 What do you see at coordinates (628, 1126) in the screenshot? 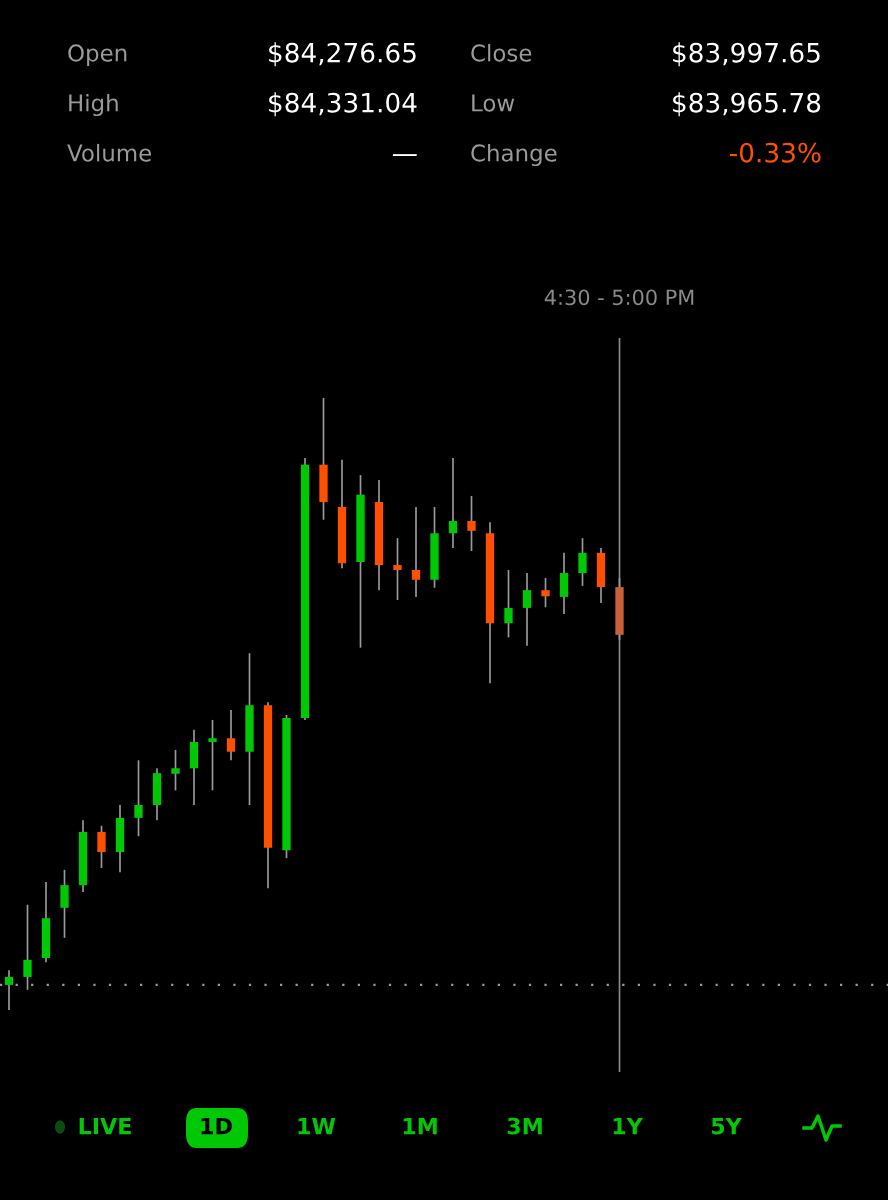
I see `text: 1Y` at bounding box center [628, 1126].